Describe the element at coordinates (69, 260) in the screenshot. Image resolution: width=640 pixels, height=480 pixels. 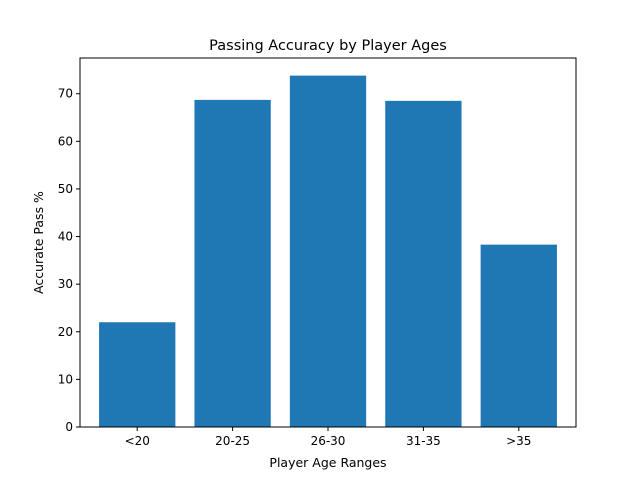
I see `y-axis: 0 10 20 30 40 50 60 70` at that location.